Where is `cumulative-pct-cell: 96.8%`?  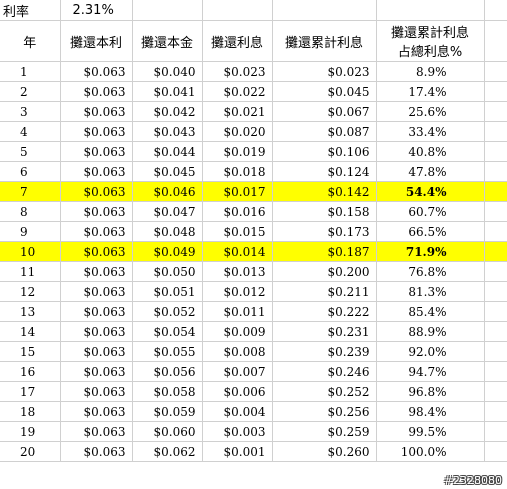 cumulative-pct-cell: 96.8% is located at coordinates (430, 391).